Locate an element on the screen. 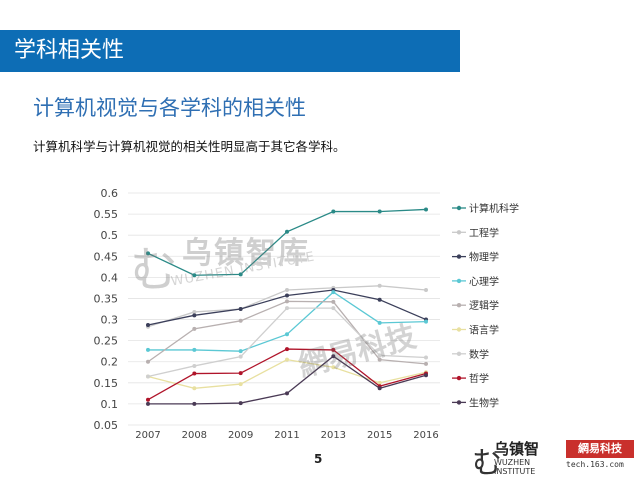 The height and width of the screenshot is (482, 640). legend-label: 心理学 is located at coordinates (484, 281).